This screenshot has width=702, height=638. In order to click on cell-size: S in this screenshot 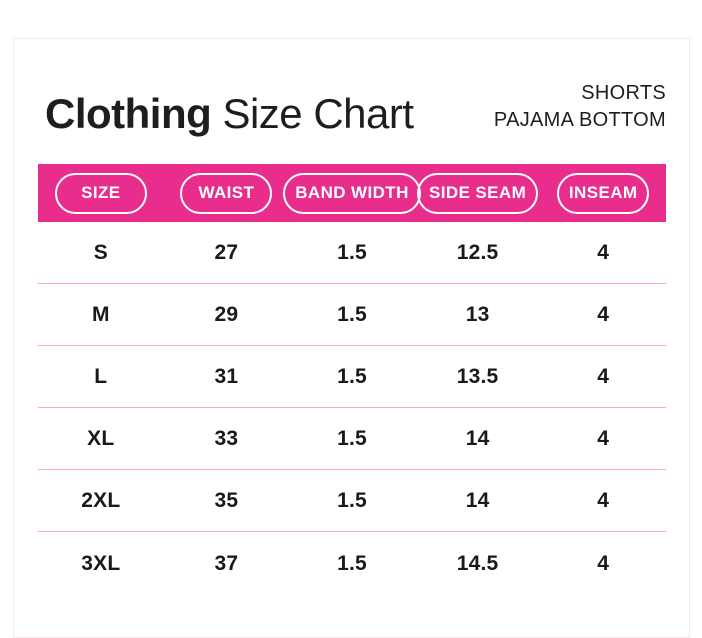, I will do `click(100, 252)`.